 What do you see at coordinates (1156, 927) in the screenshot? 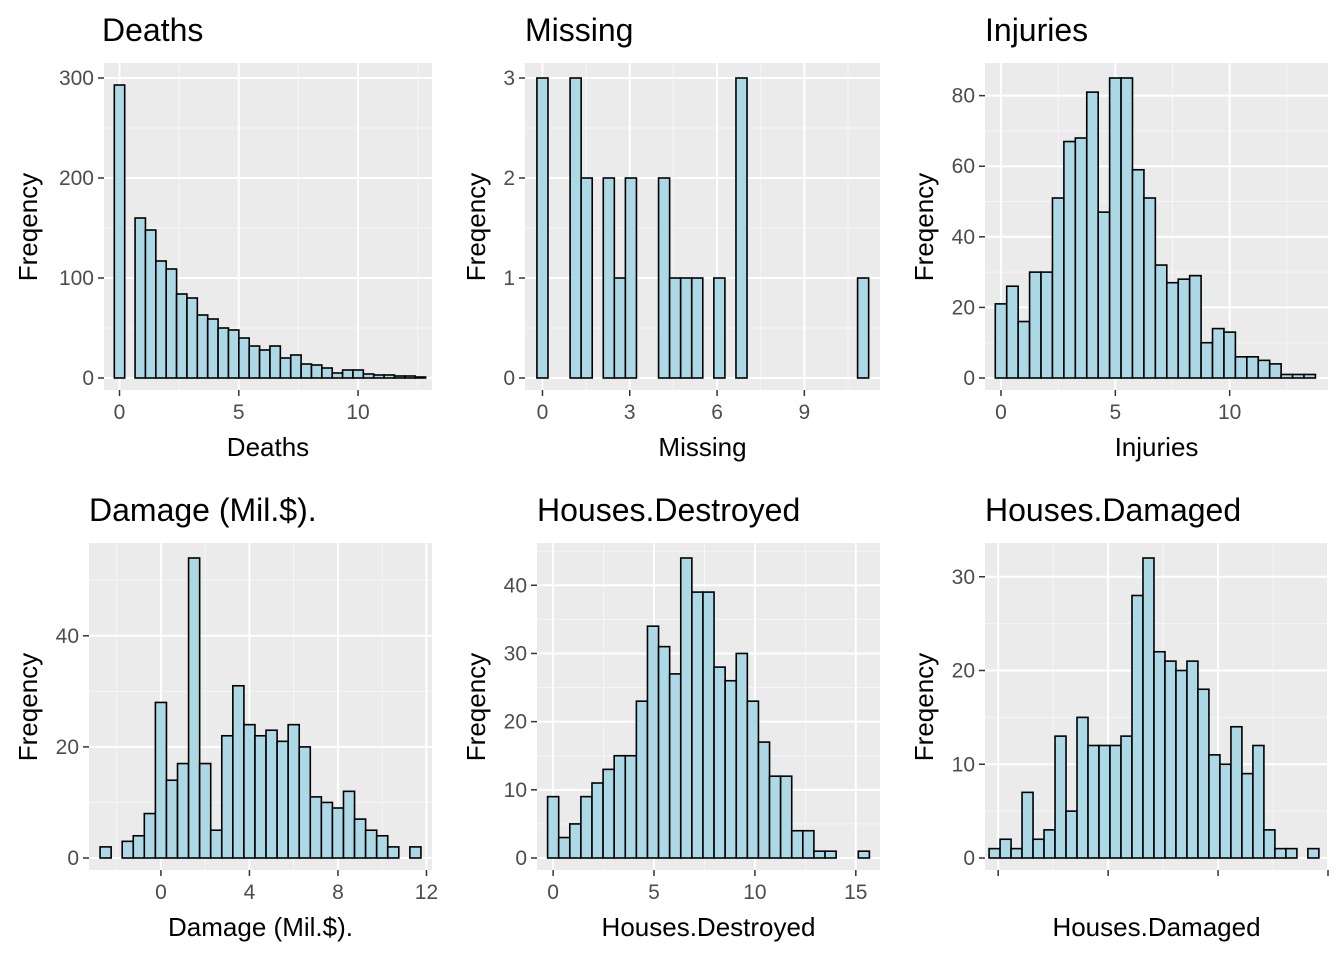
I see `x-axis-label: Houses.Damaged` at bounding box center [1156, 927].